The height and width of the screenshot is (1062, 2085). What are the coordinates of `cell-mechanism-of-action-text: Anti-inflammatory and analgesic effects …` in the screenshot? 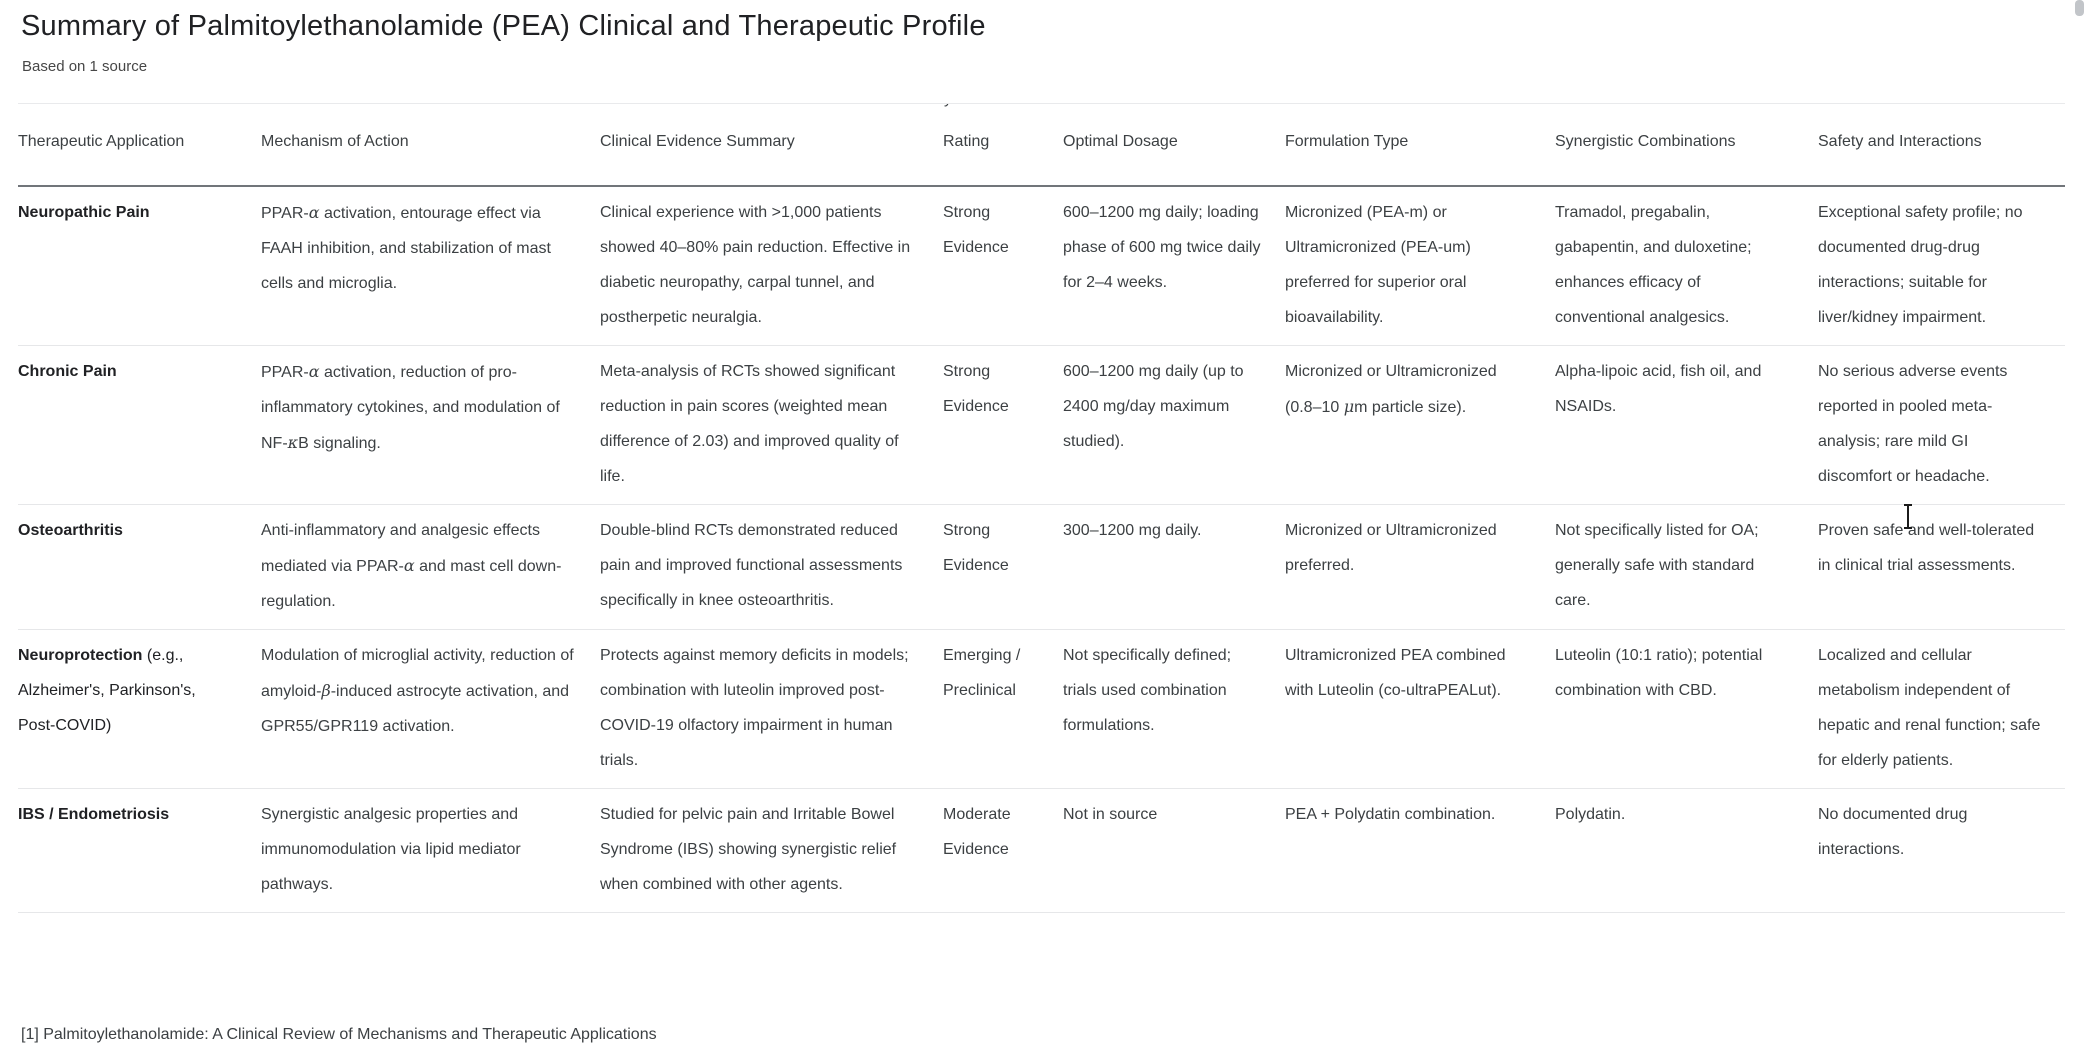 It's located at (411, 566).